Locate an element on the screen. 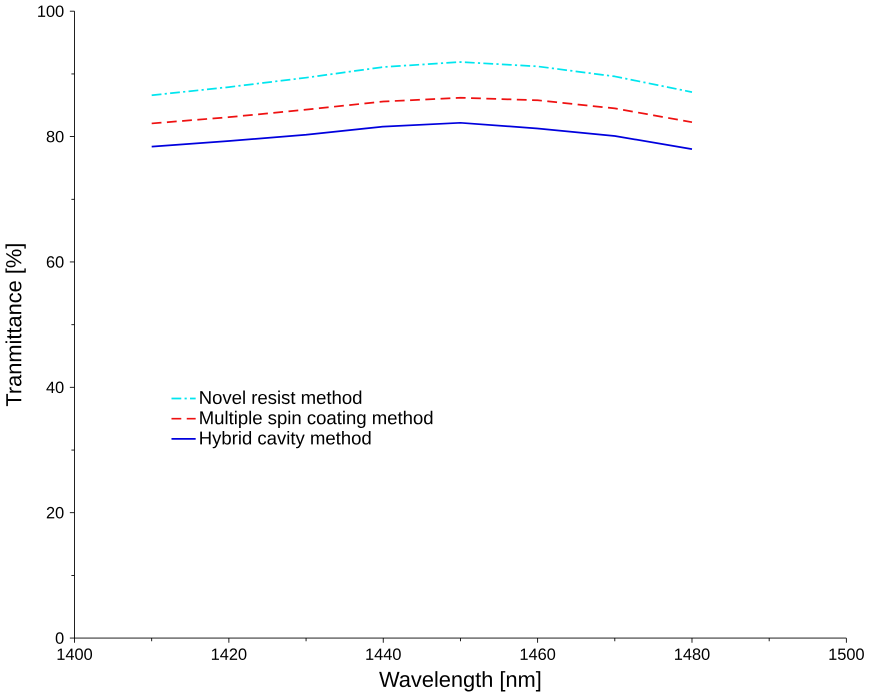  y-tick-label: 80 is located at coordinates (55, 136).